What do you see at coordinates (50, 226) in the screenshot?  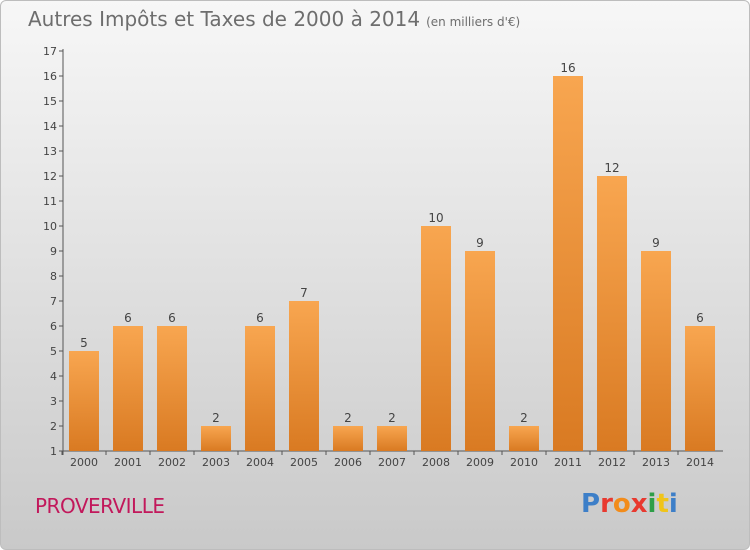 I see `y-tick-label: 10` at bounding box center [50, 226].